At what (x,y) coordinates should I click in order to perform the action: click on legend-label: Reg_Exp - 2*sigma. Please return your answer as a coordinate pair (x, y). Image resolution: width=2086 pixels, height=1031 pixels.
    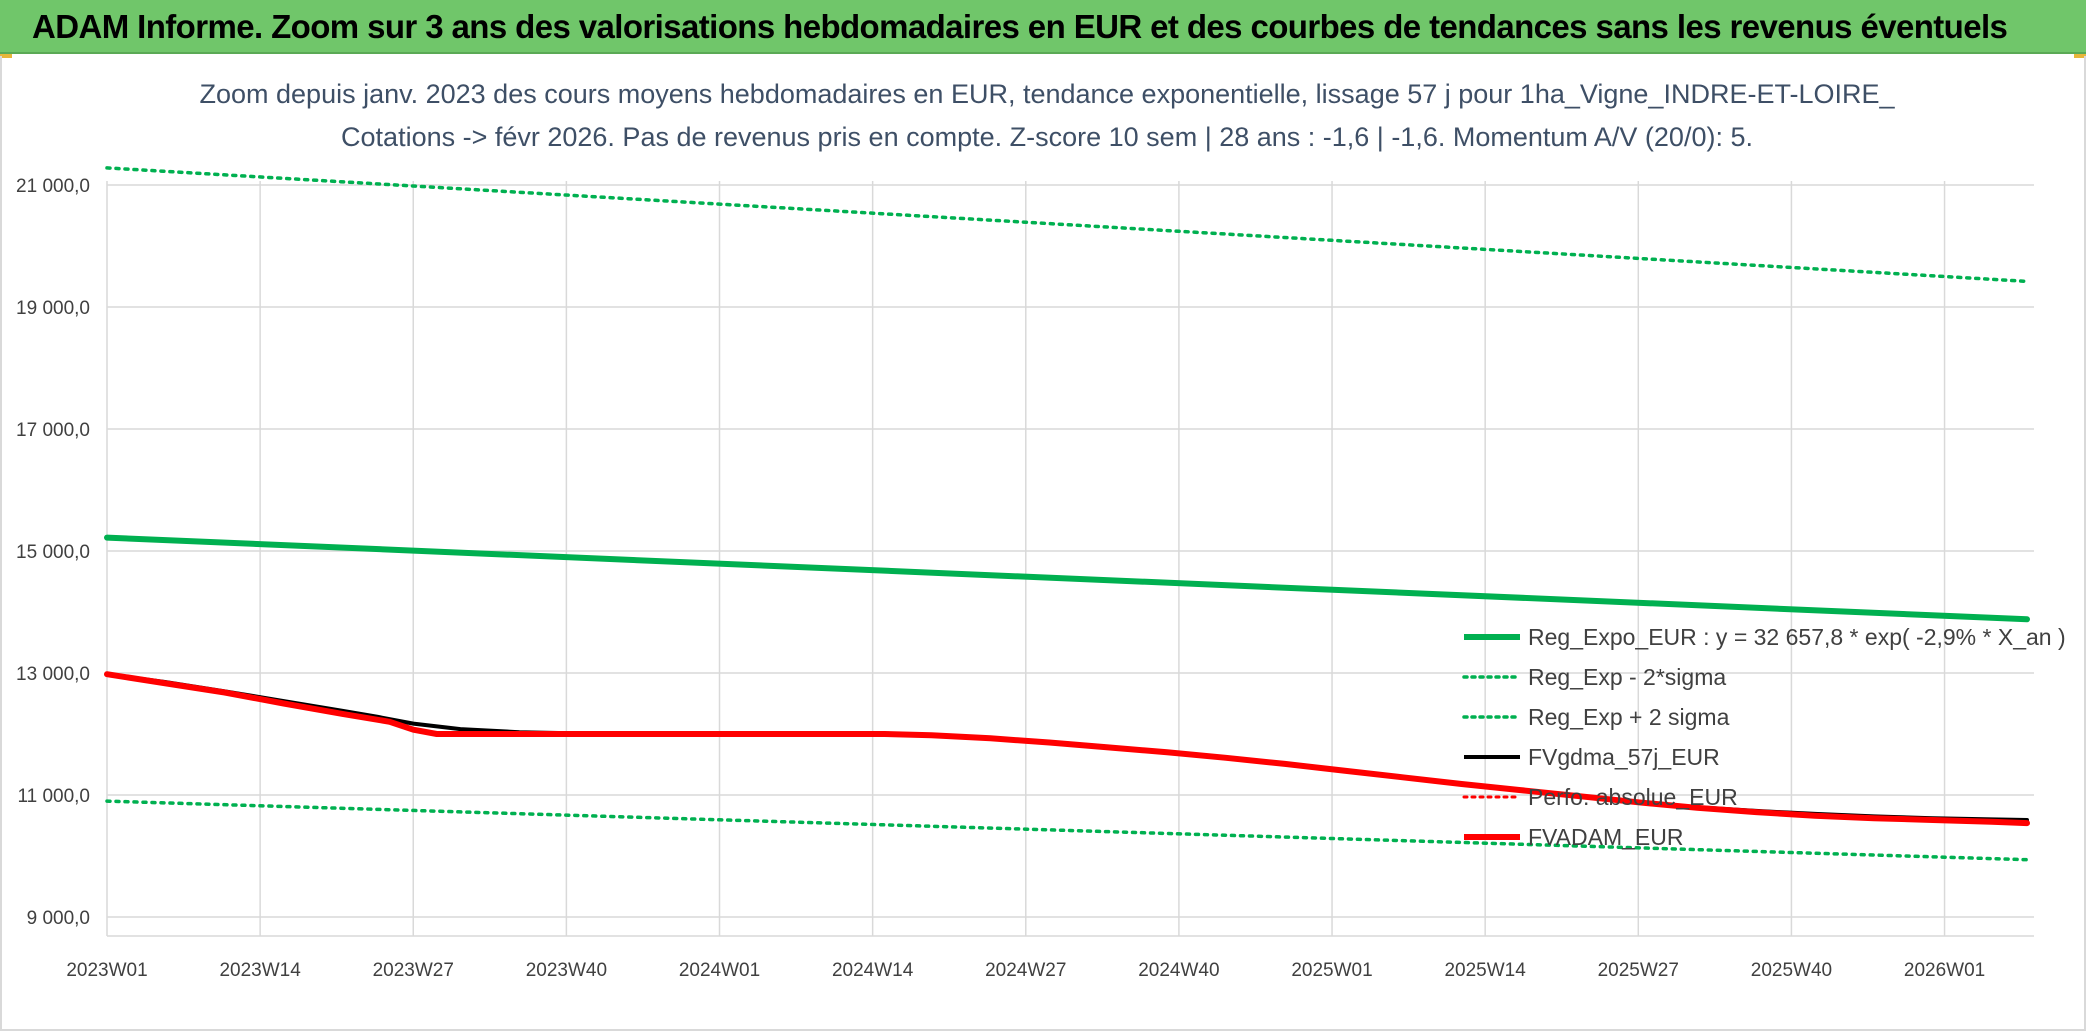
    Looking at the image, I should click on (1627, 677).